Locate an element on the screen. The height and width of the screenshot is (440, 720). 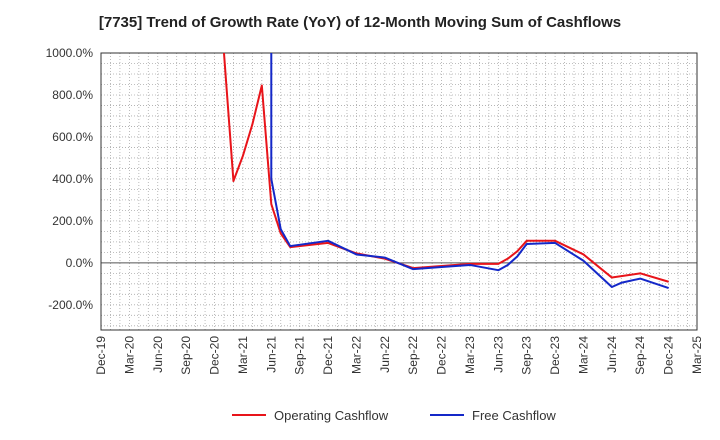
y-tick-label: 400.0% is located at coordinates (72, 179).